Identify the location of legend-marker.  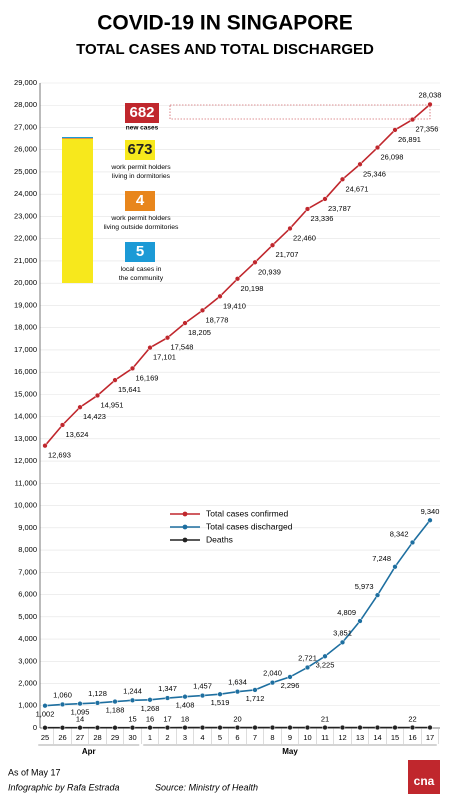
(185, 527).